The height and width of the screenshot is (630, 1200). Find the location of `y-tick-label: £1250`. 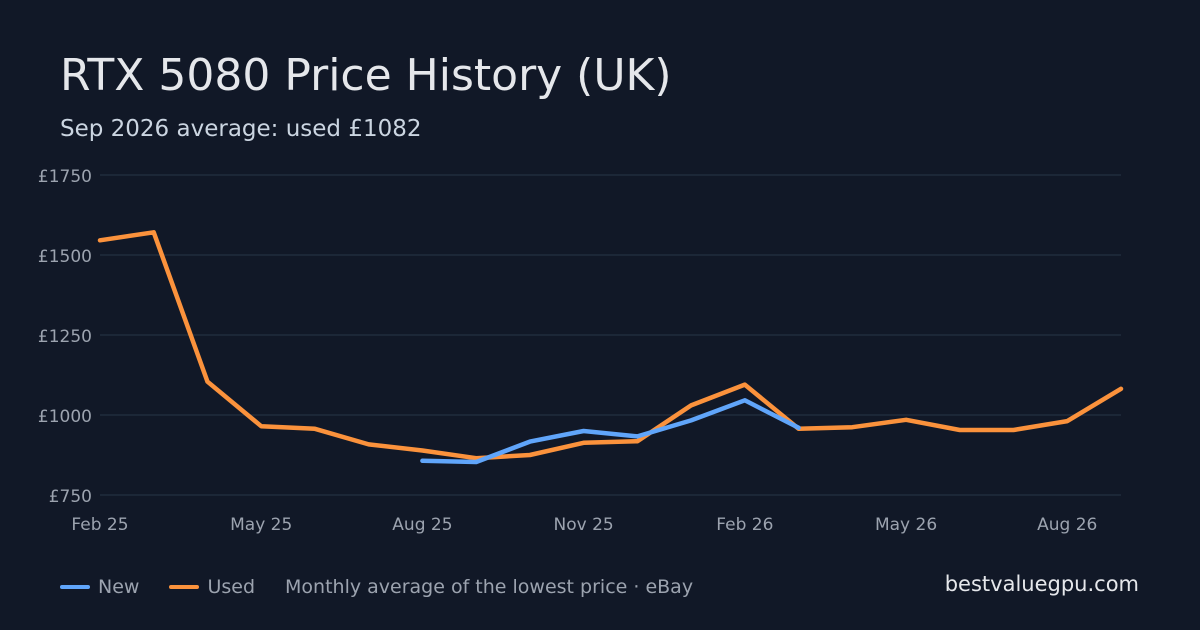

y-tick-label: £1250 is located at coordinates (65, 337).